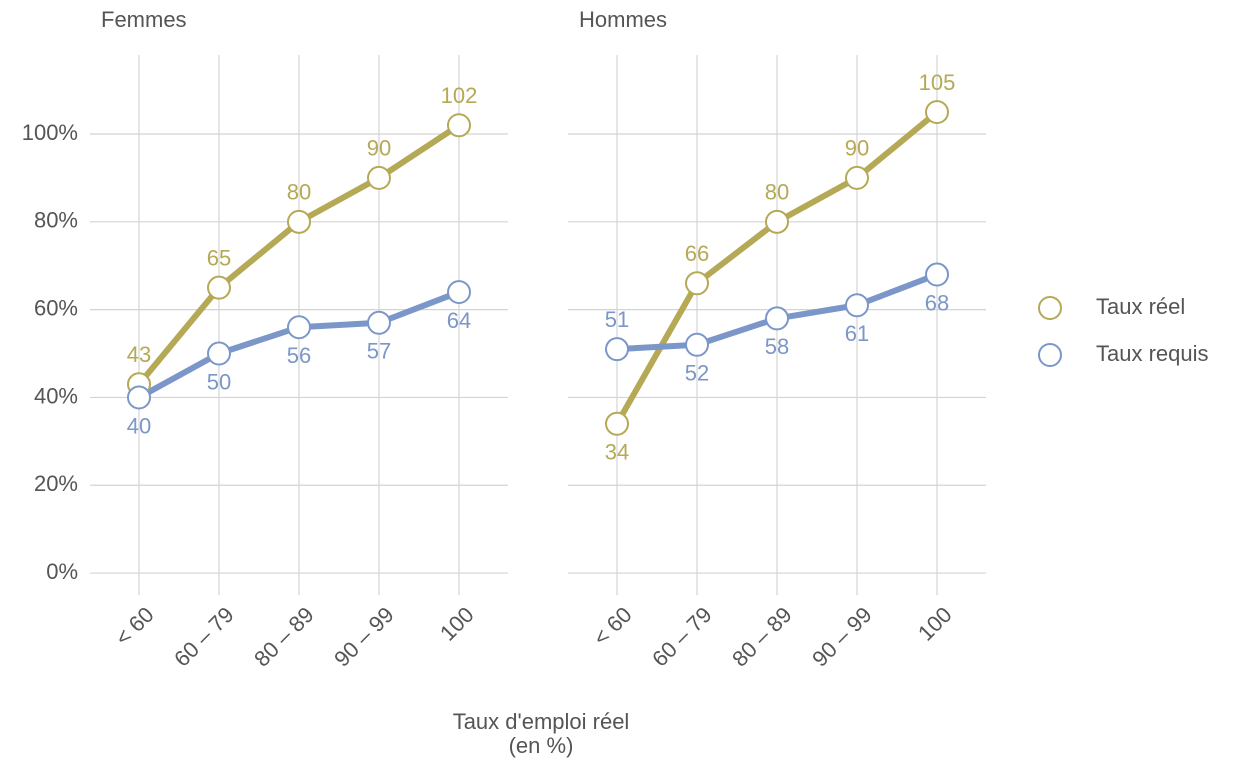 This screenshot has width=1237, height=764. What do you see at coordinates (937, 82) in the screenshot?
I see `data-label: 105` at bounding box center [937, 82].